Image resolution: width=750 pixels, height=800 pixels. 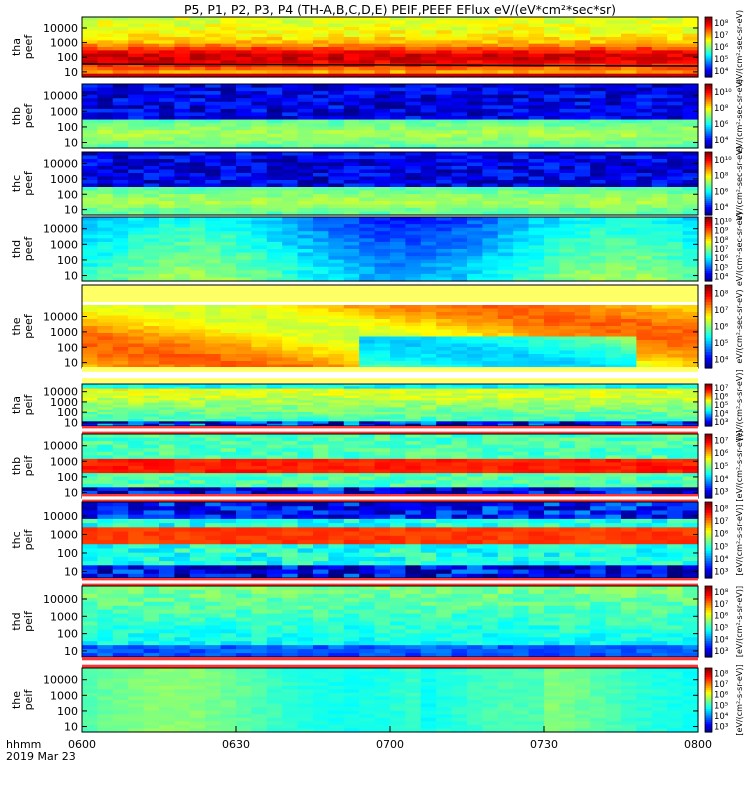 What do you see at coordinates (739, 404) in the screenshot?
I see `colorbar-unit-label: [eV/(cm²-s-sr-eV)]` at bounding box center [739, 404].